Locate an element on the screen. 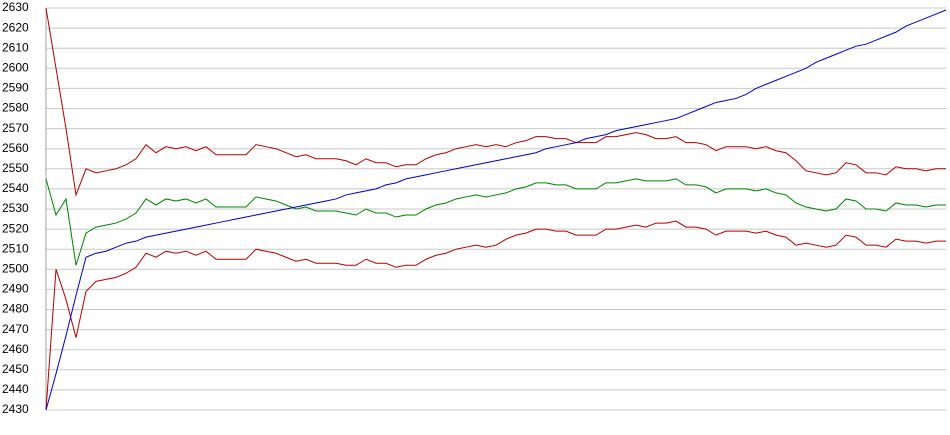  y-tick-label: 2630 is located at coordinates (15, 7).